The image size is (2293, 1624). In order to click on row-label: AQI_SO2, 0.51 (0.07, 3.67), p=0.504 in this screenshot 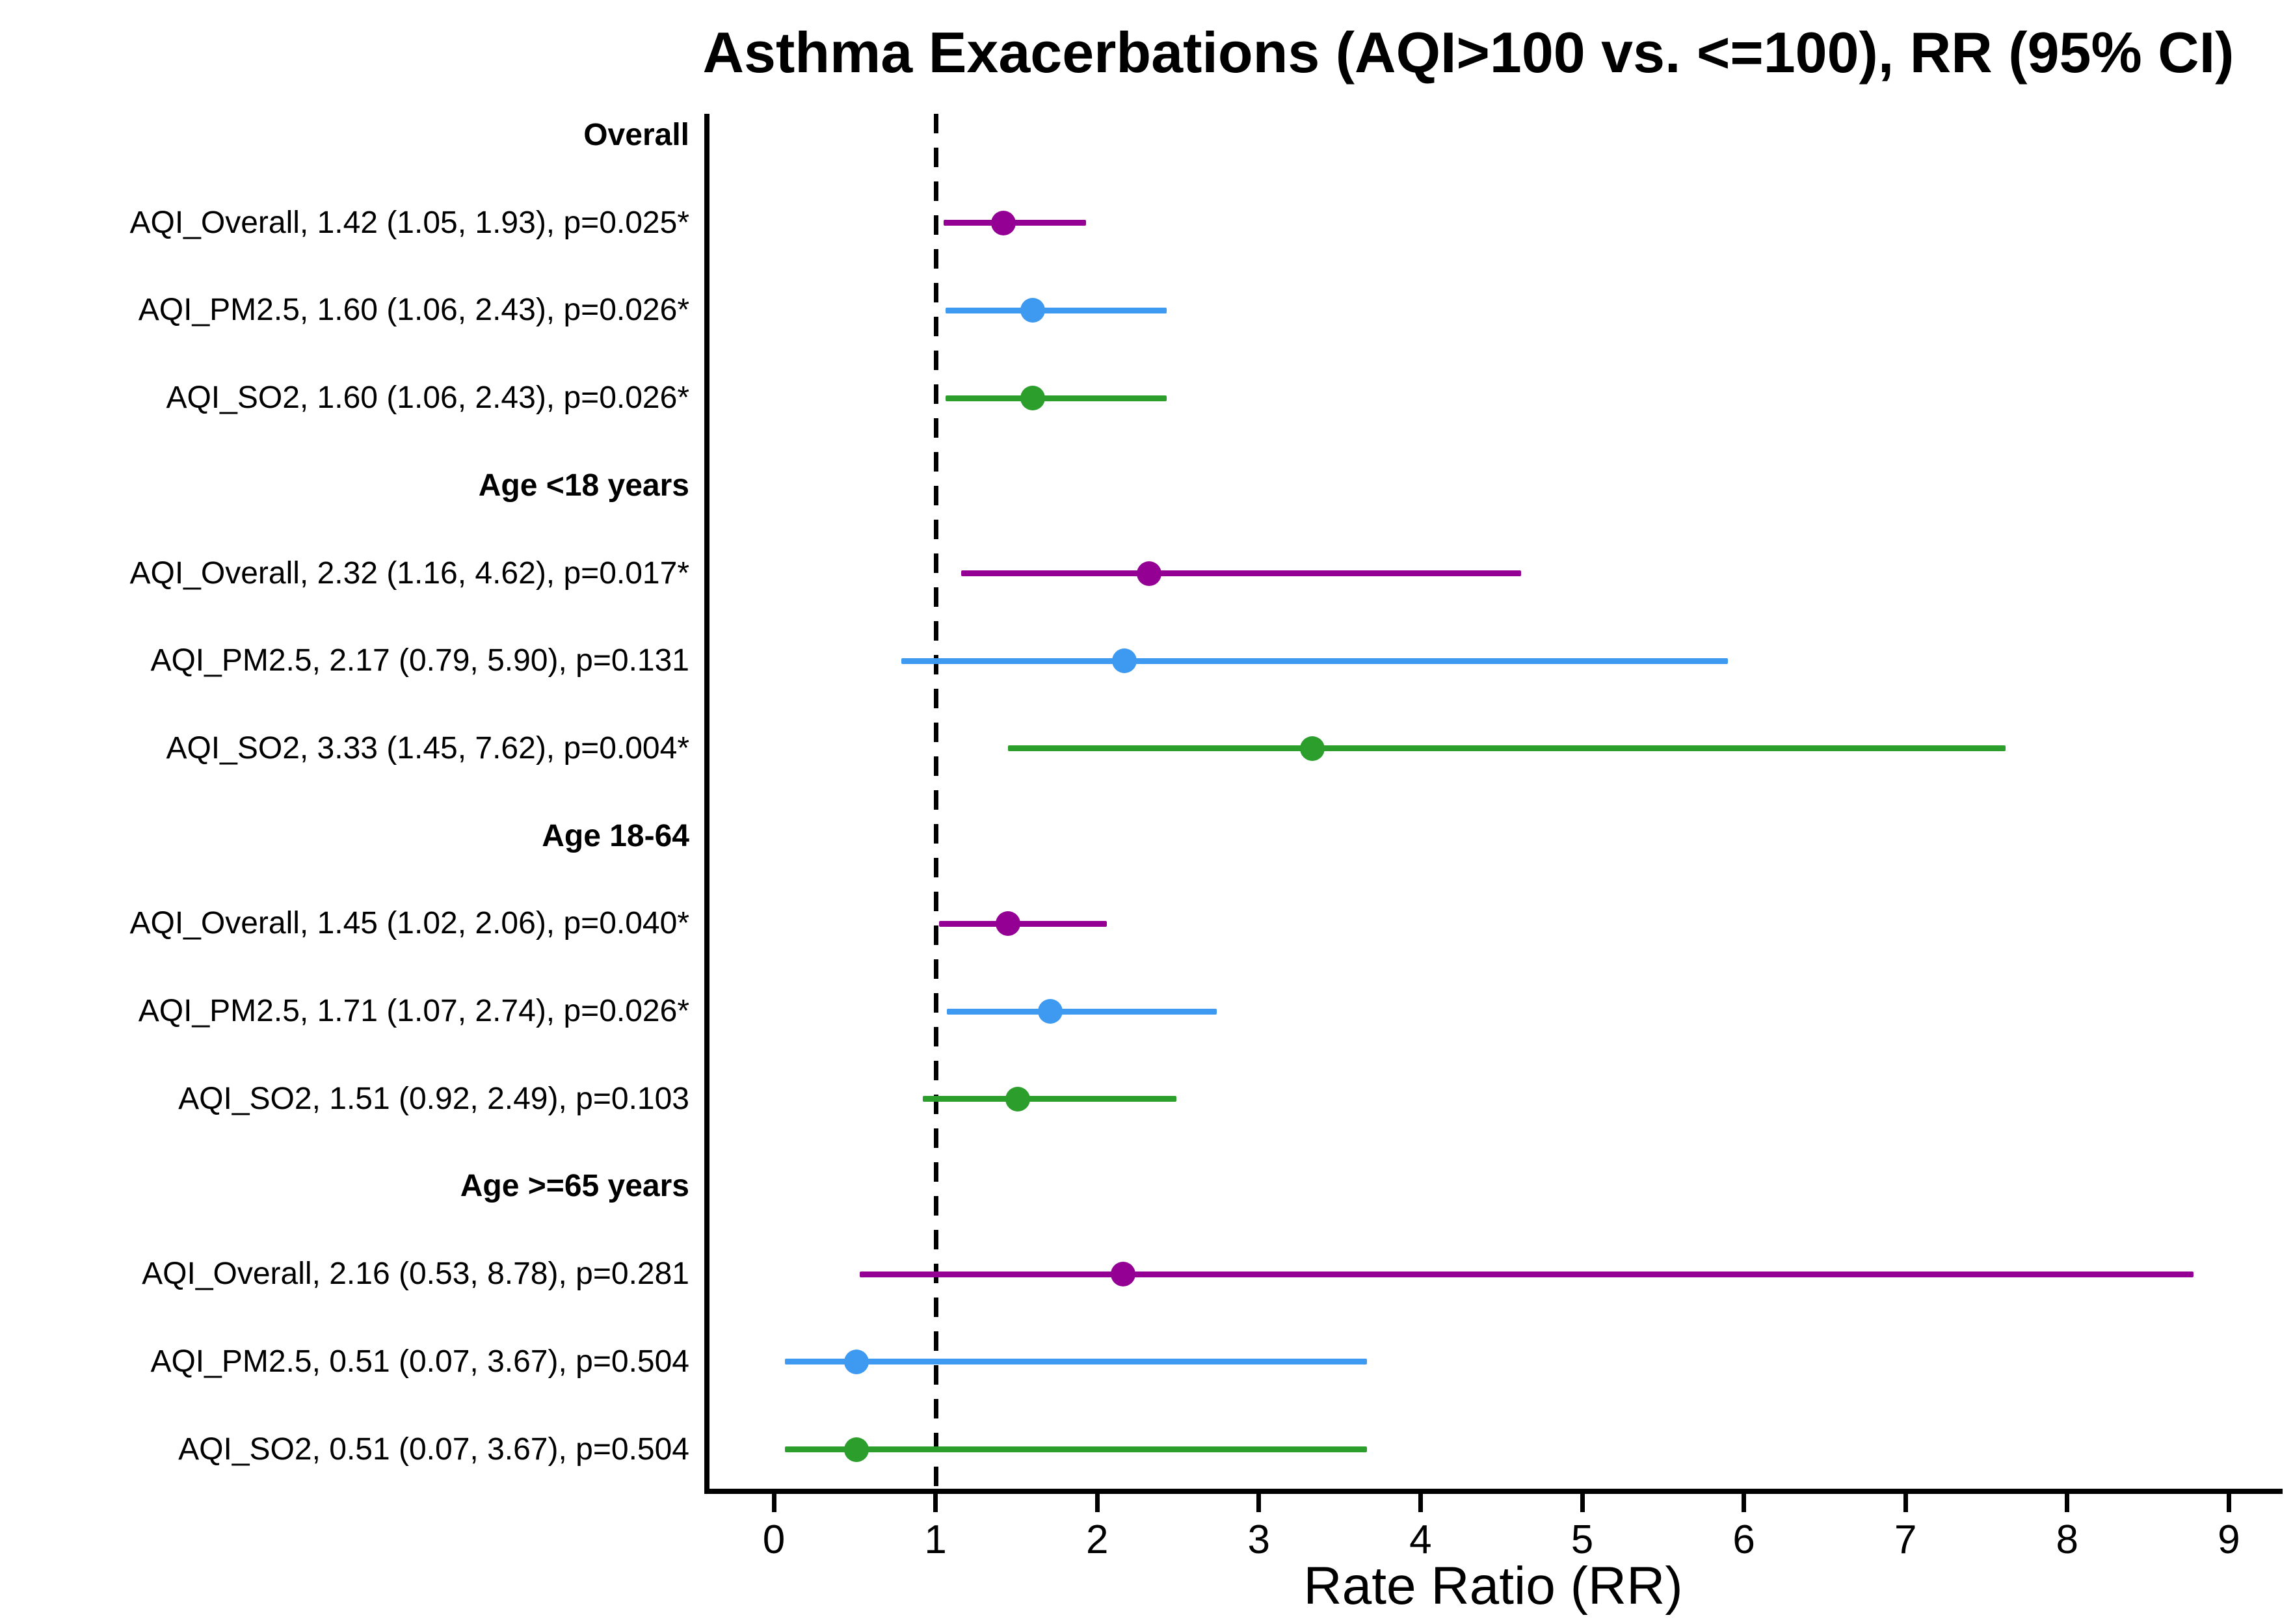, I will do `click(433, 1449)`.